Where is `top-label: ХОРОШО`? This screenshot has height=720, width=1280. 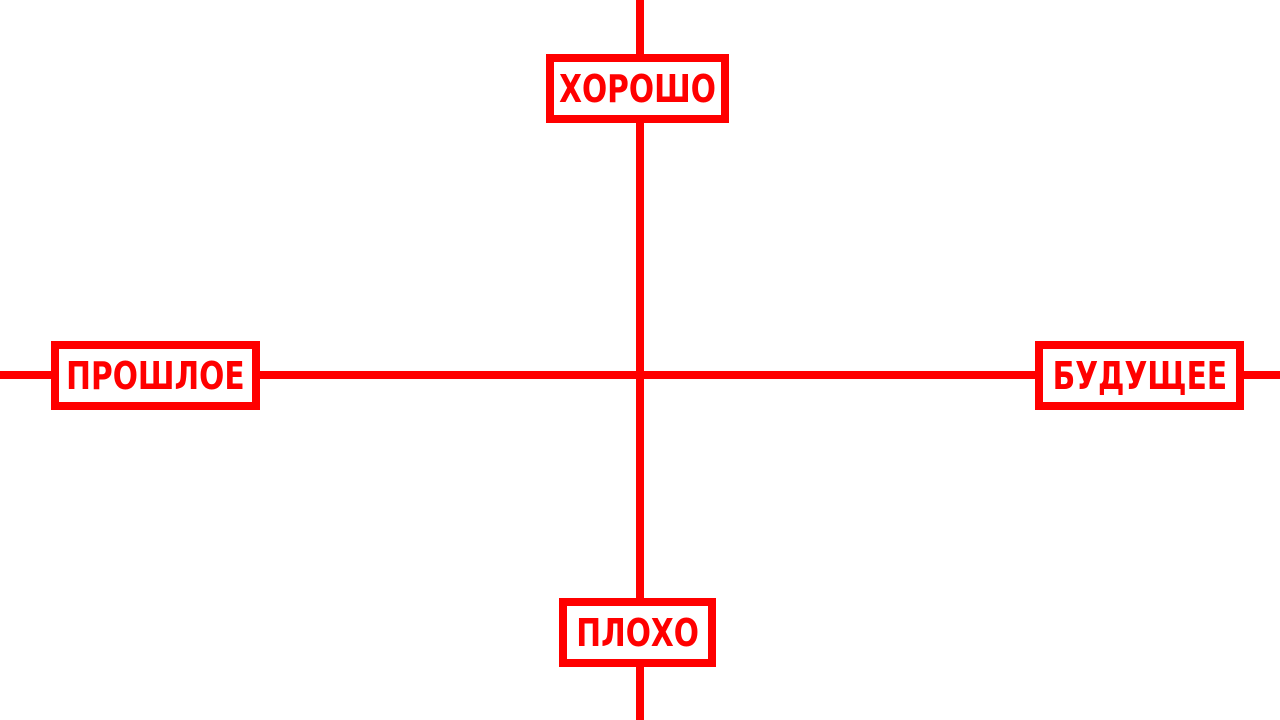
top-label: ХОРОШО is located at coordinates (637, 88).